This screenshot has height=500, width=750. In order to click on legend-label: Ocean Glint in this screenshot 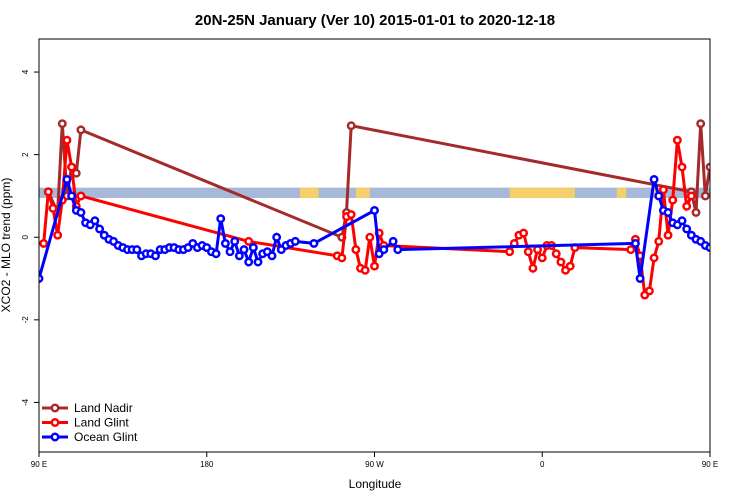, I will do `click(106, 437)`.